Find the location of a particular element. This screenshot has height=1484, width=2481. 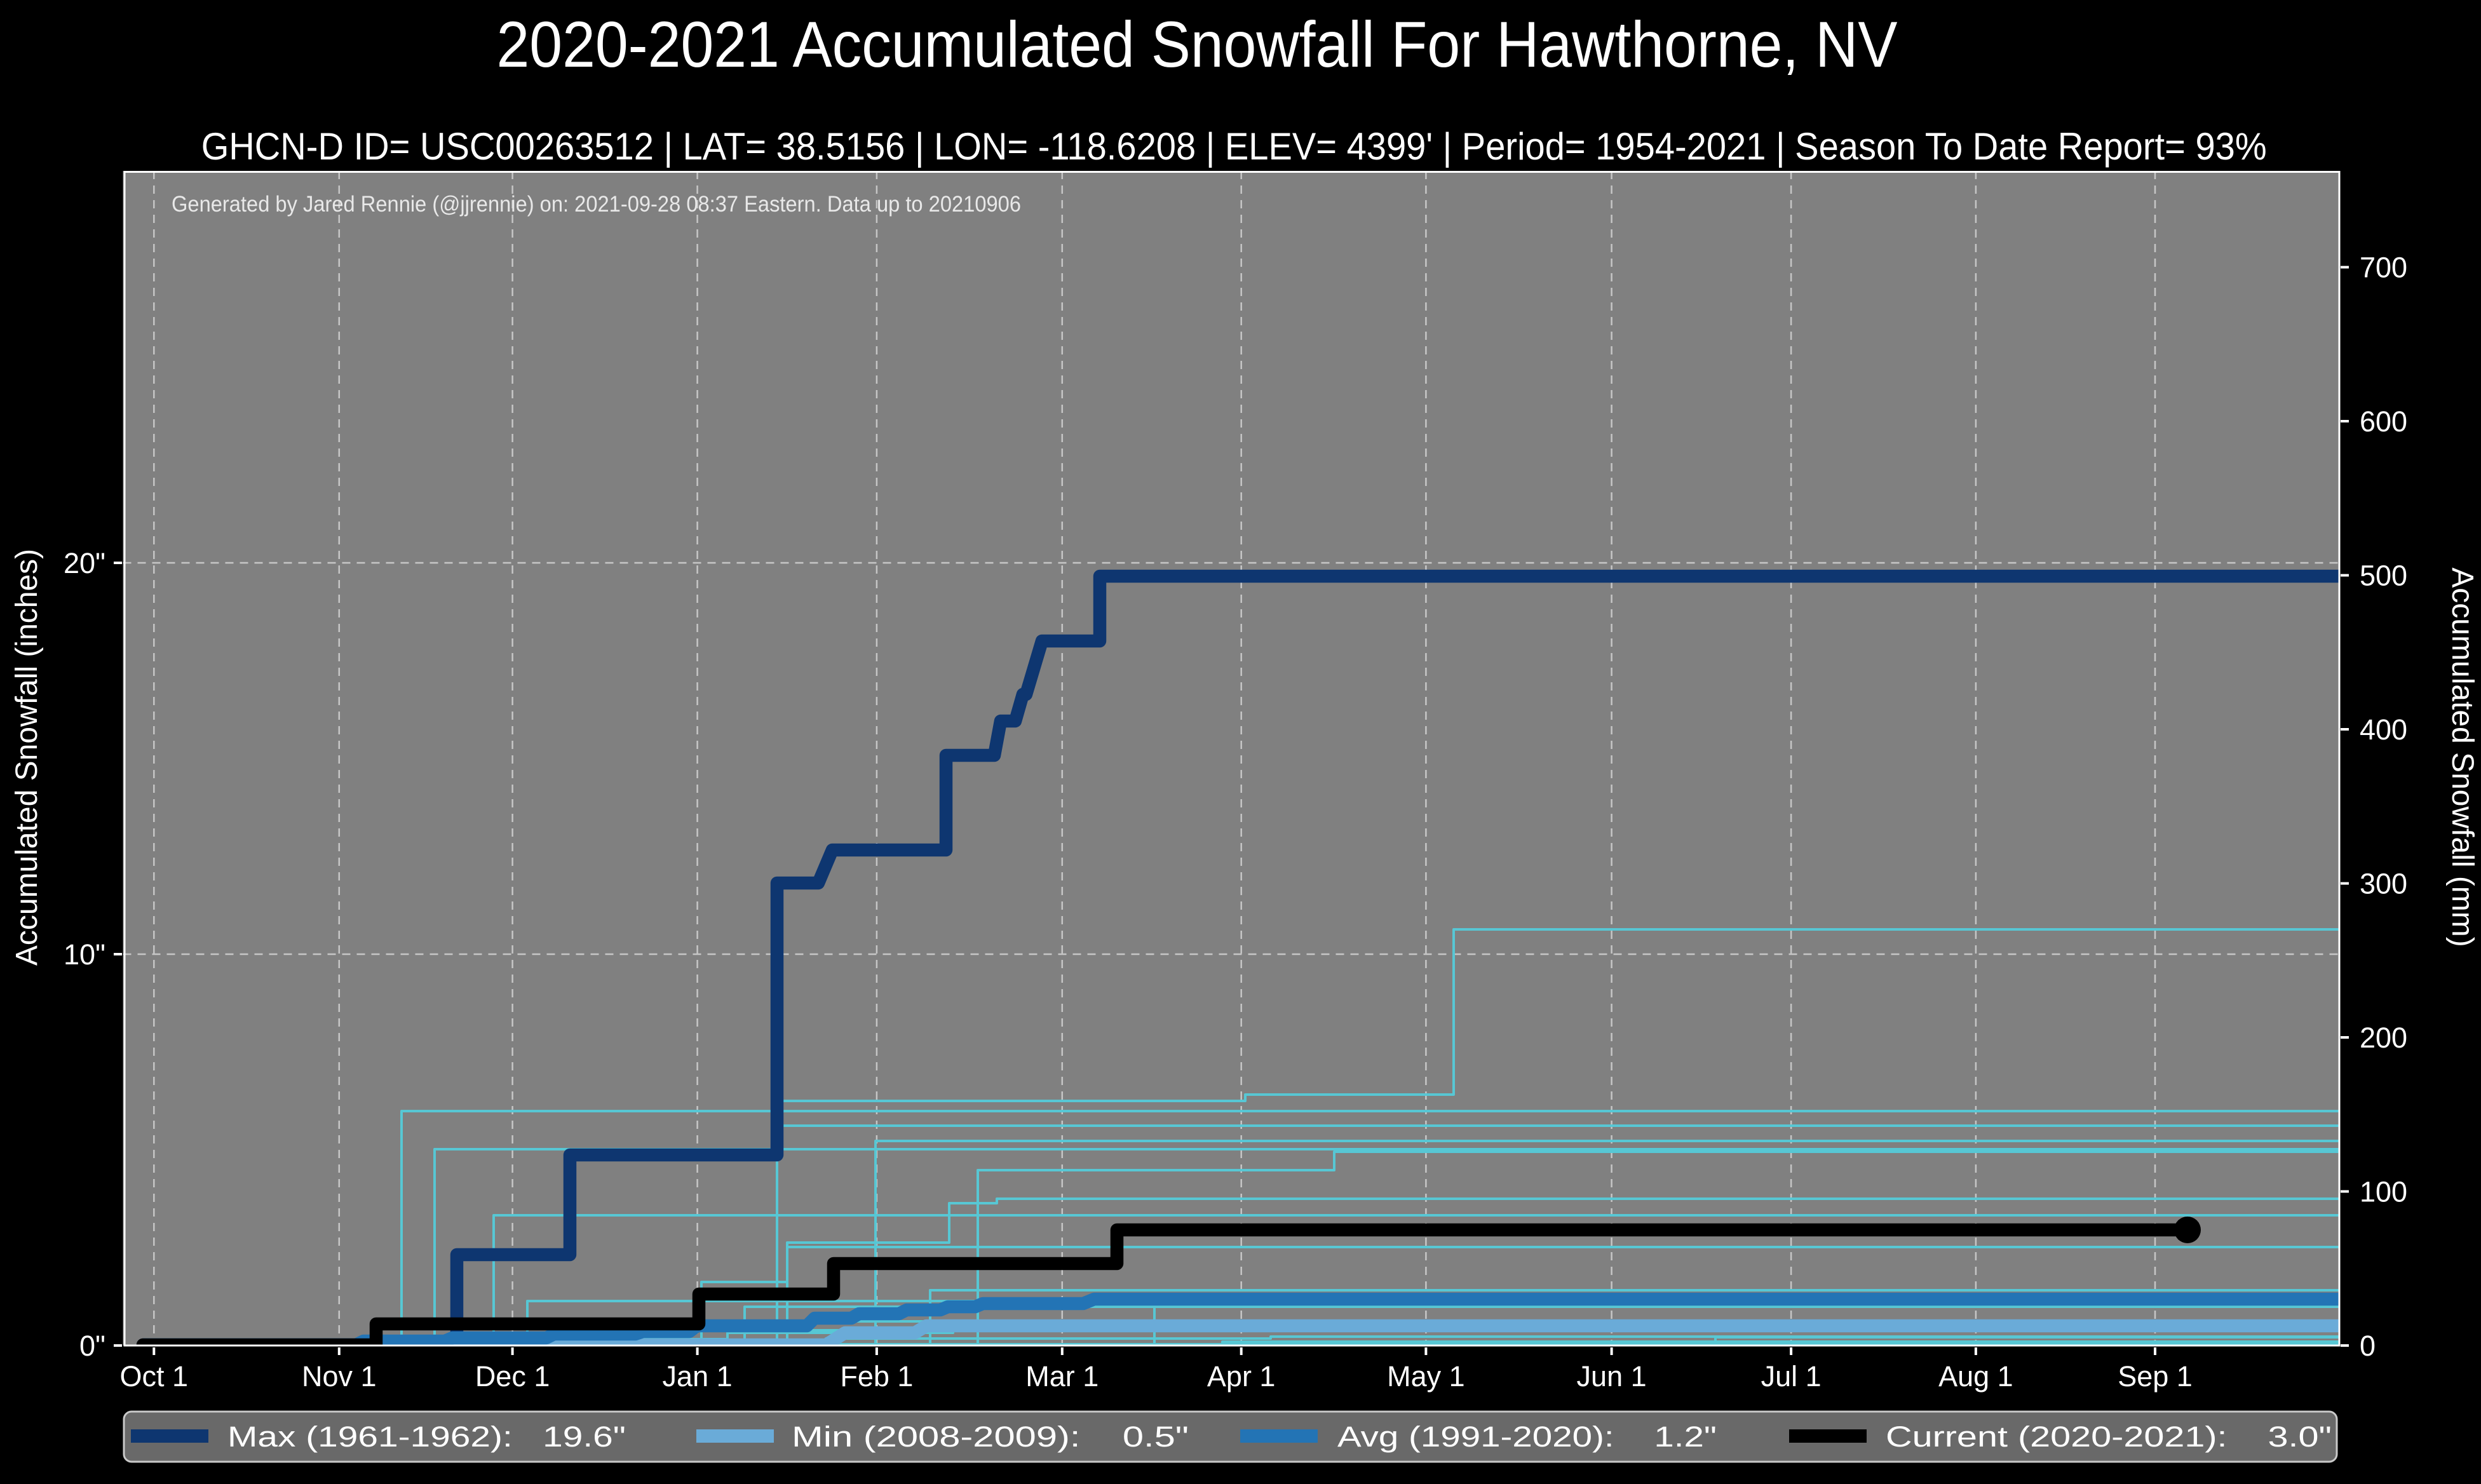

svg-text: Accumulated Snowfall (mm) is located at coordinates (2462, 757).